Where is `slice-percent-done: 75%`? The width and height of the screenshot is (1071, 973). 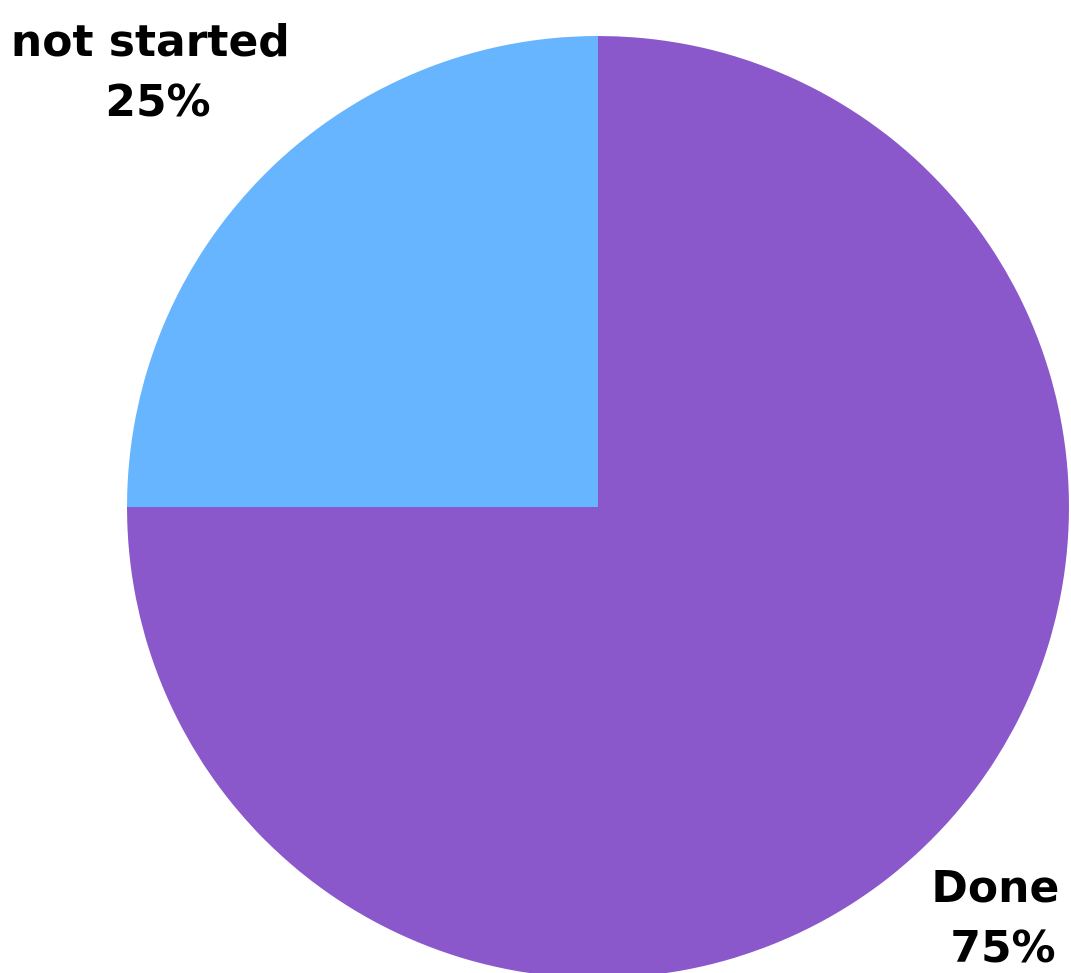 slice-percent-done: 75% is located at coordinates (1002, 947).